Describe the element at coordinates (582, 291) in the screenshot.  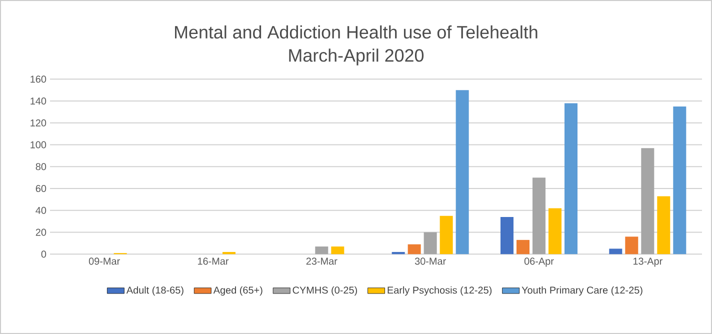
I see `legend-label: Youth Primary Care (12-25)` at that location.